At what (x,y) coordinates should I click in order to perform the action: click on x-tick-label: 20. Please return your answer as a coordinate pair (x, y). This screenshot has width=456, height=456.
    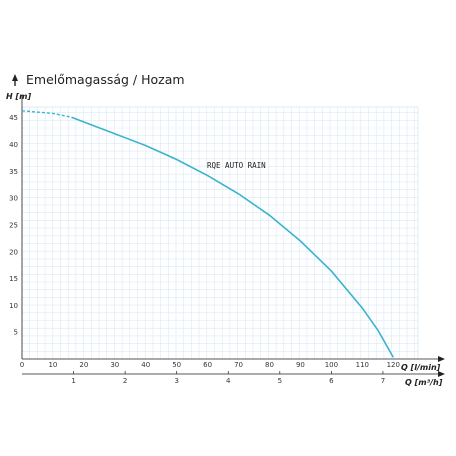
    Looking at the image, I should click on (83, 365).